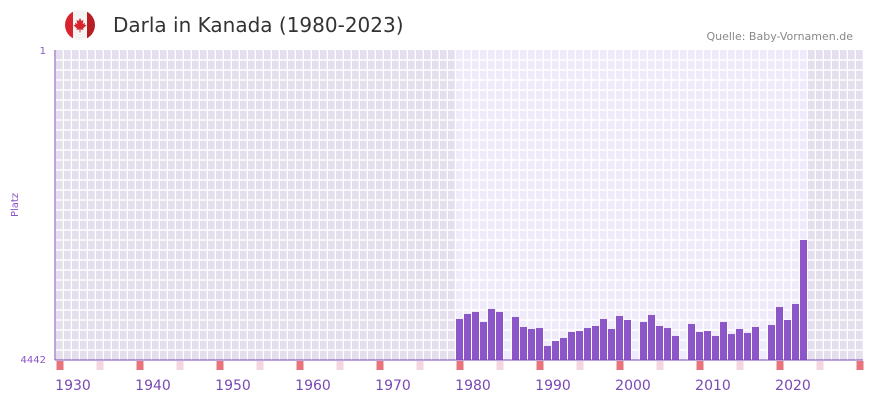 The image size is (873, 402). I want to click on bar-1997, so click(595, 343).